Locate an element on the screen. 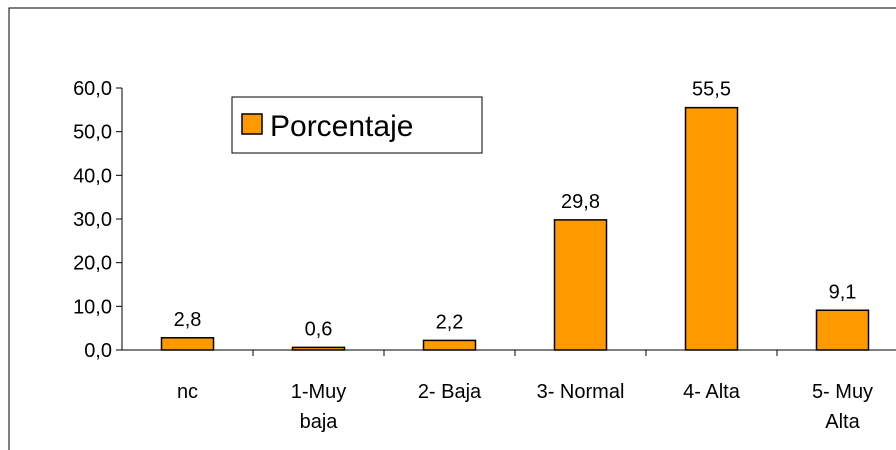 The width and height of the screenshot is (896, 450). x-tick-label-line: Alta is located at coordinates (842, 422).